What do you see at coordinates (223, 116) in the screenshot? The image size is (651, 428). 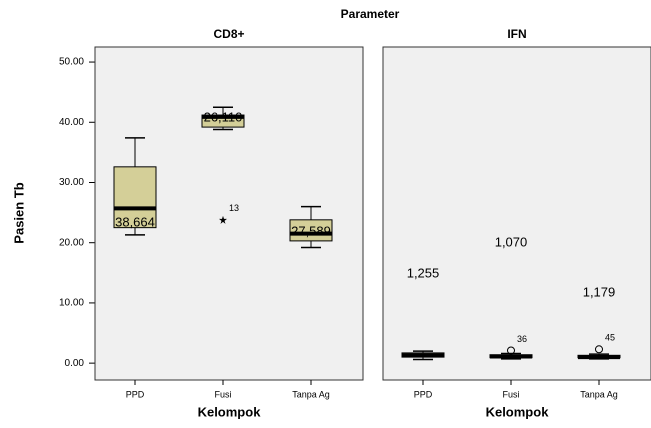 I see `annotation: 26,110` at bounding box center [223, 116].